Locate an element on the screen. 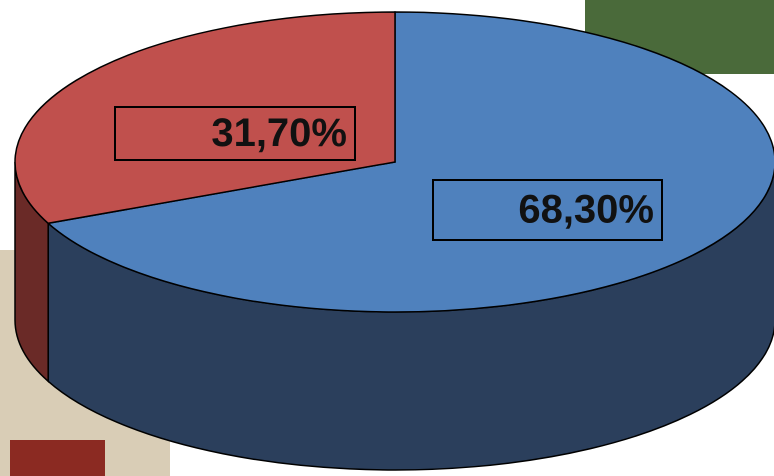 Image resolution: width=774 pixels, height=476 pixels. data-label: 68,30% is located at coordinates (586, 210).